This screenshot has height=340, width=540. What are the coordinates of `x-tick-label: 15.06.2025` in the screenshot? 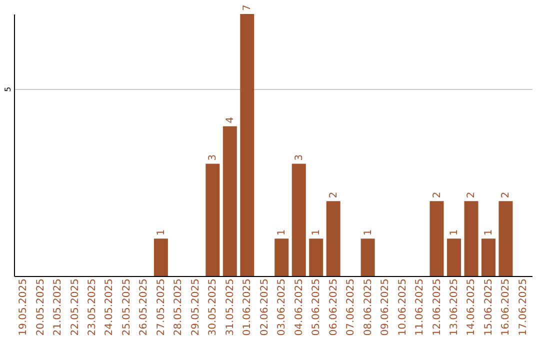 It's located at (488, 307).